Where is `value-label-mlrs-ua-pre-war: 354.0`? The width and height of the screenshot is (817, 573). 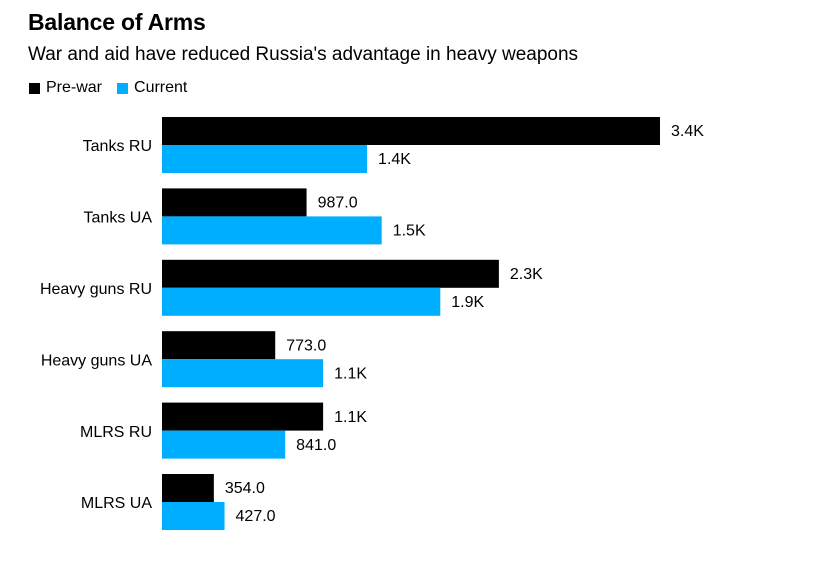
value-label-mlrs-ua-pre-war: 354.0 is located at coordinates (245, 488).